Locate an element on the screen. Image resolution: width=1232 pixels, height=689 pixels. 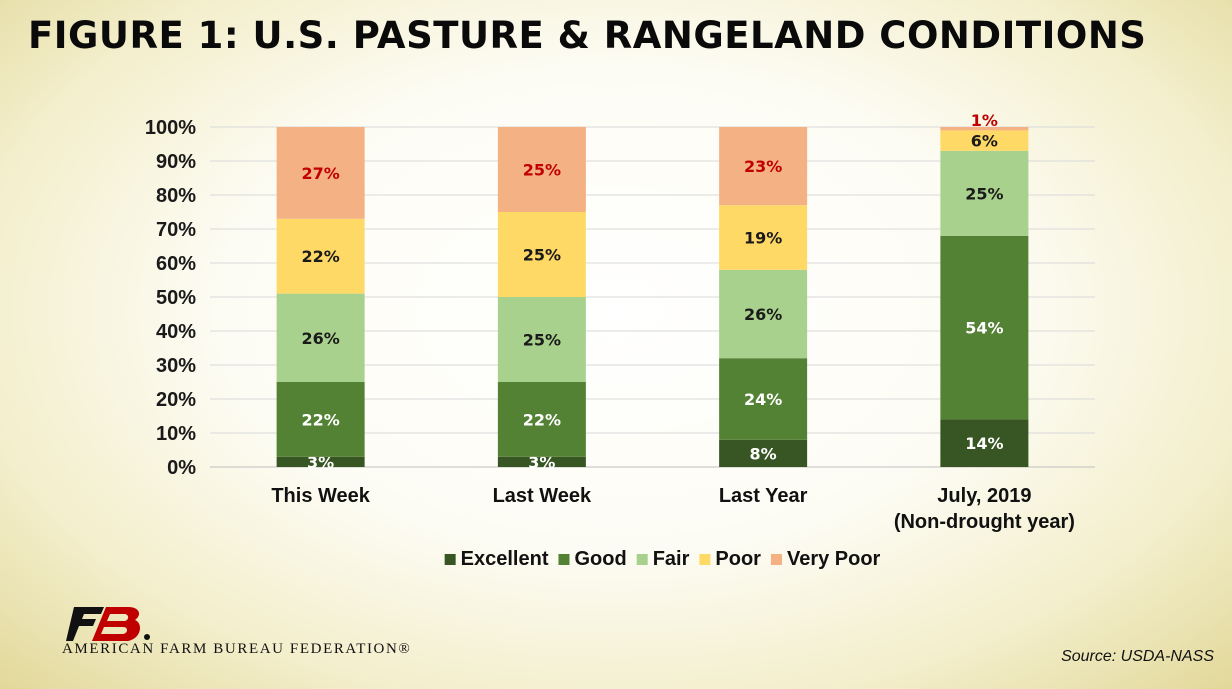
data-label: 6% is located at coordinates (984, 141).